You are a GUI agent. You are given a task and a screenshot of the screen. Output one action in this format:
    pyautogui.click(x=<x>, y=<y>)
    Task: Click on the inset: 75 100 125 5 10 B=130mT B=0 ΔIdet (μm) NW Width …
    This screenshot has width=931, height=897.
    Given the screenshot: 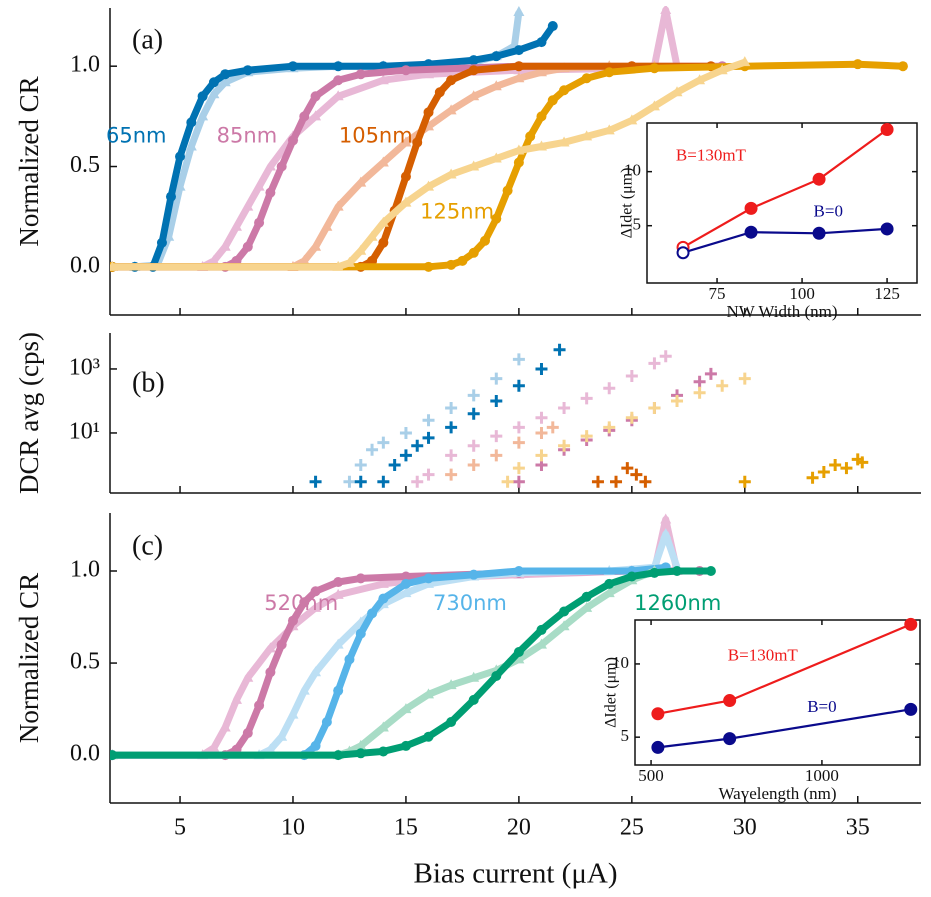 What is the action you would take?
    pyautogui.click(x=768, y=221)
    